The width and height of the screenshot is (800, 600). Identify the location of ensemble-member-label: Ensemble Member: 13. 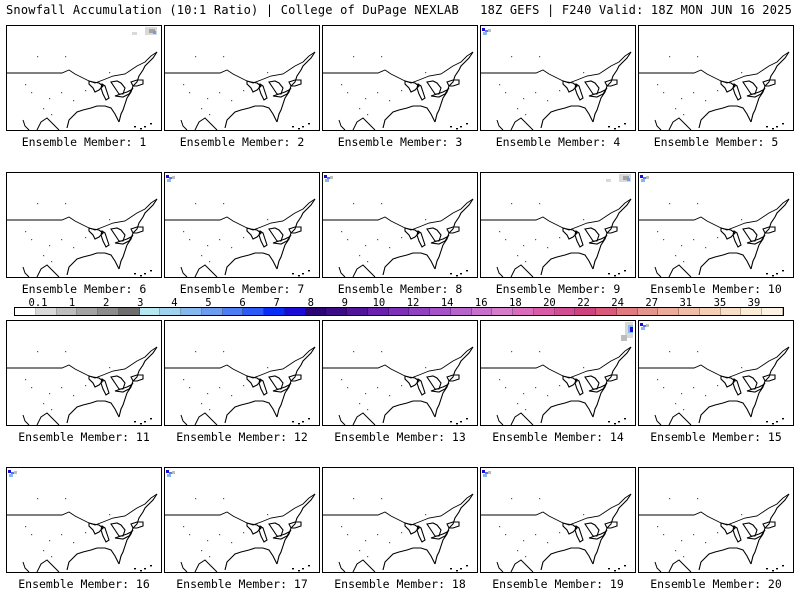
(400, 437).